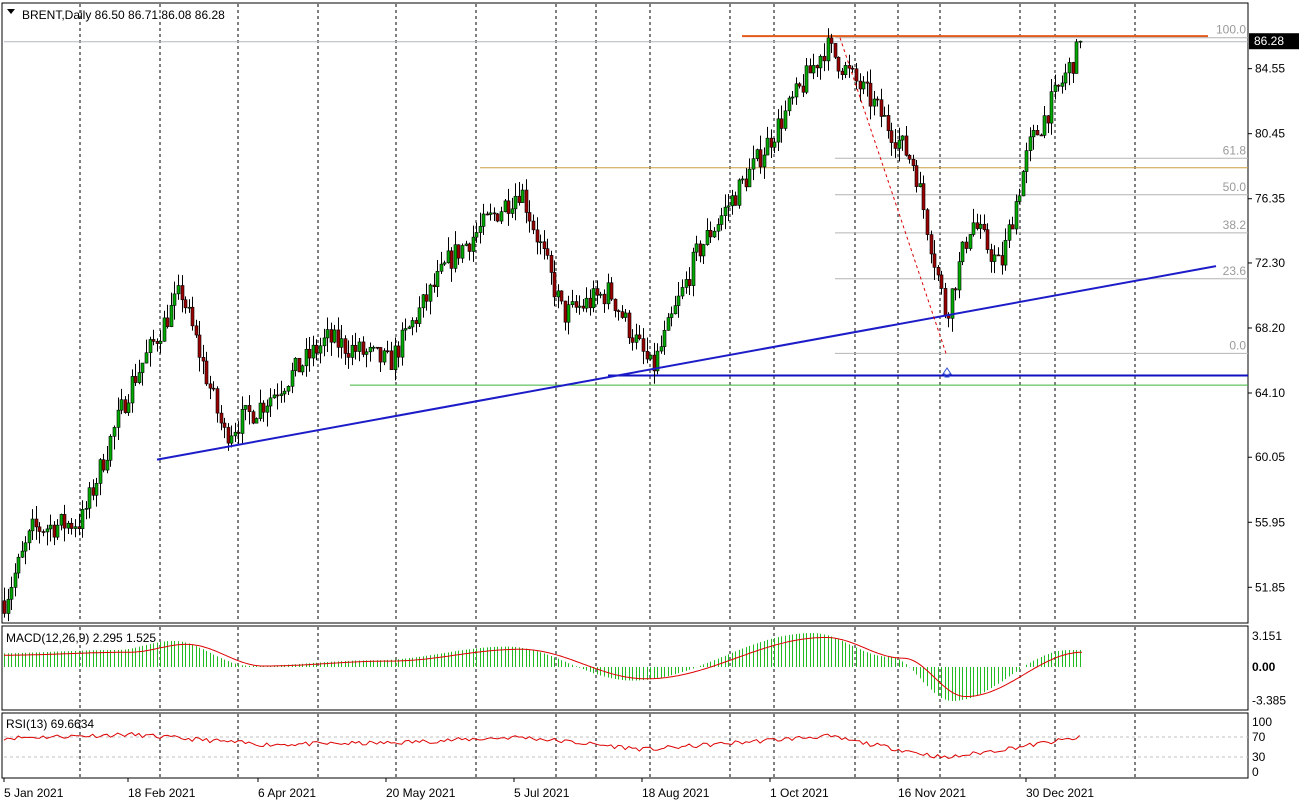  I want to click on collapse-triangle-icon, so click(11, 11).